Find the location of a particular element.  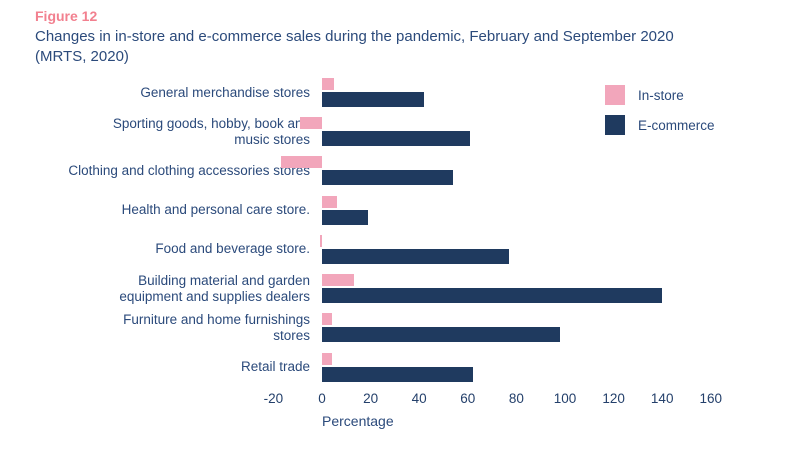

legend-label-e-commerce: E-commerce is located at coordinates (676, 125).